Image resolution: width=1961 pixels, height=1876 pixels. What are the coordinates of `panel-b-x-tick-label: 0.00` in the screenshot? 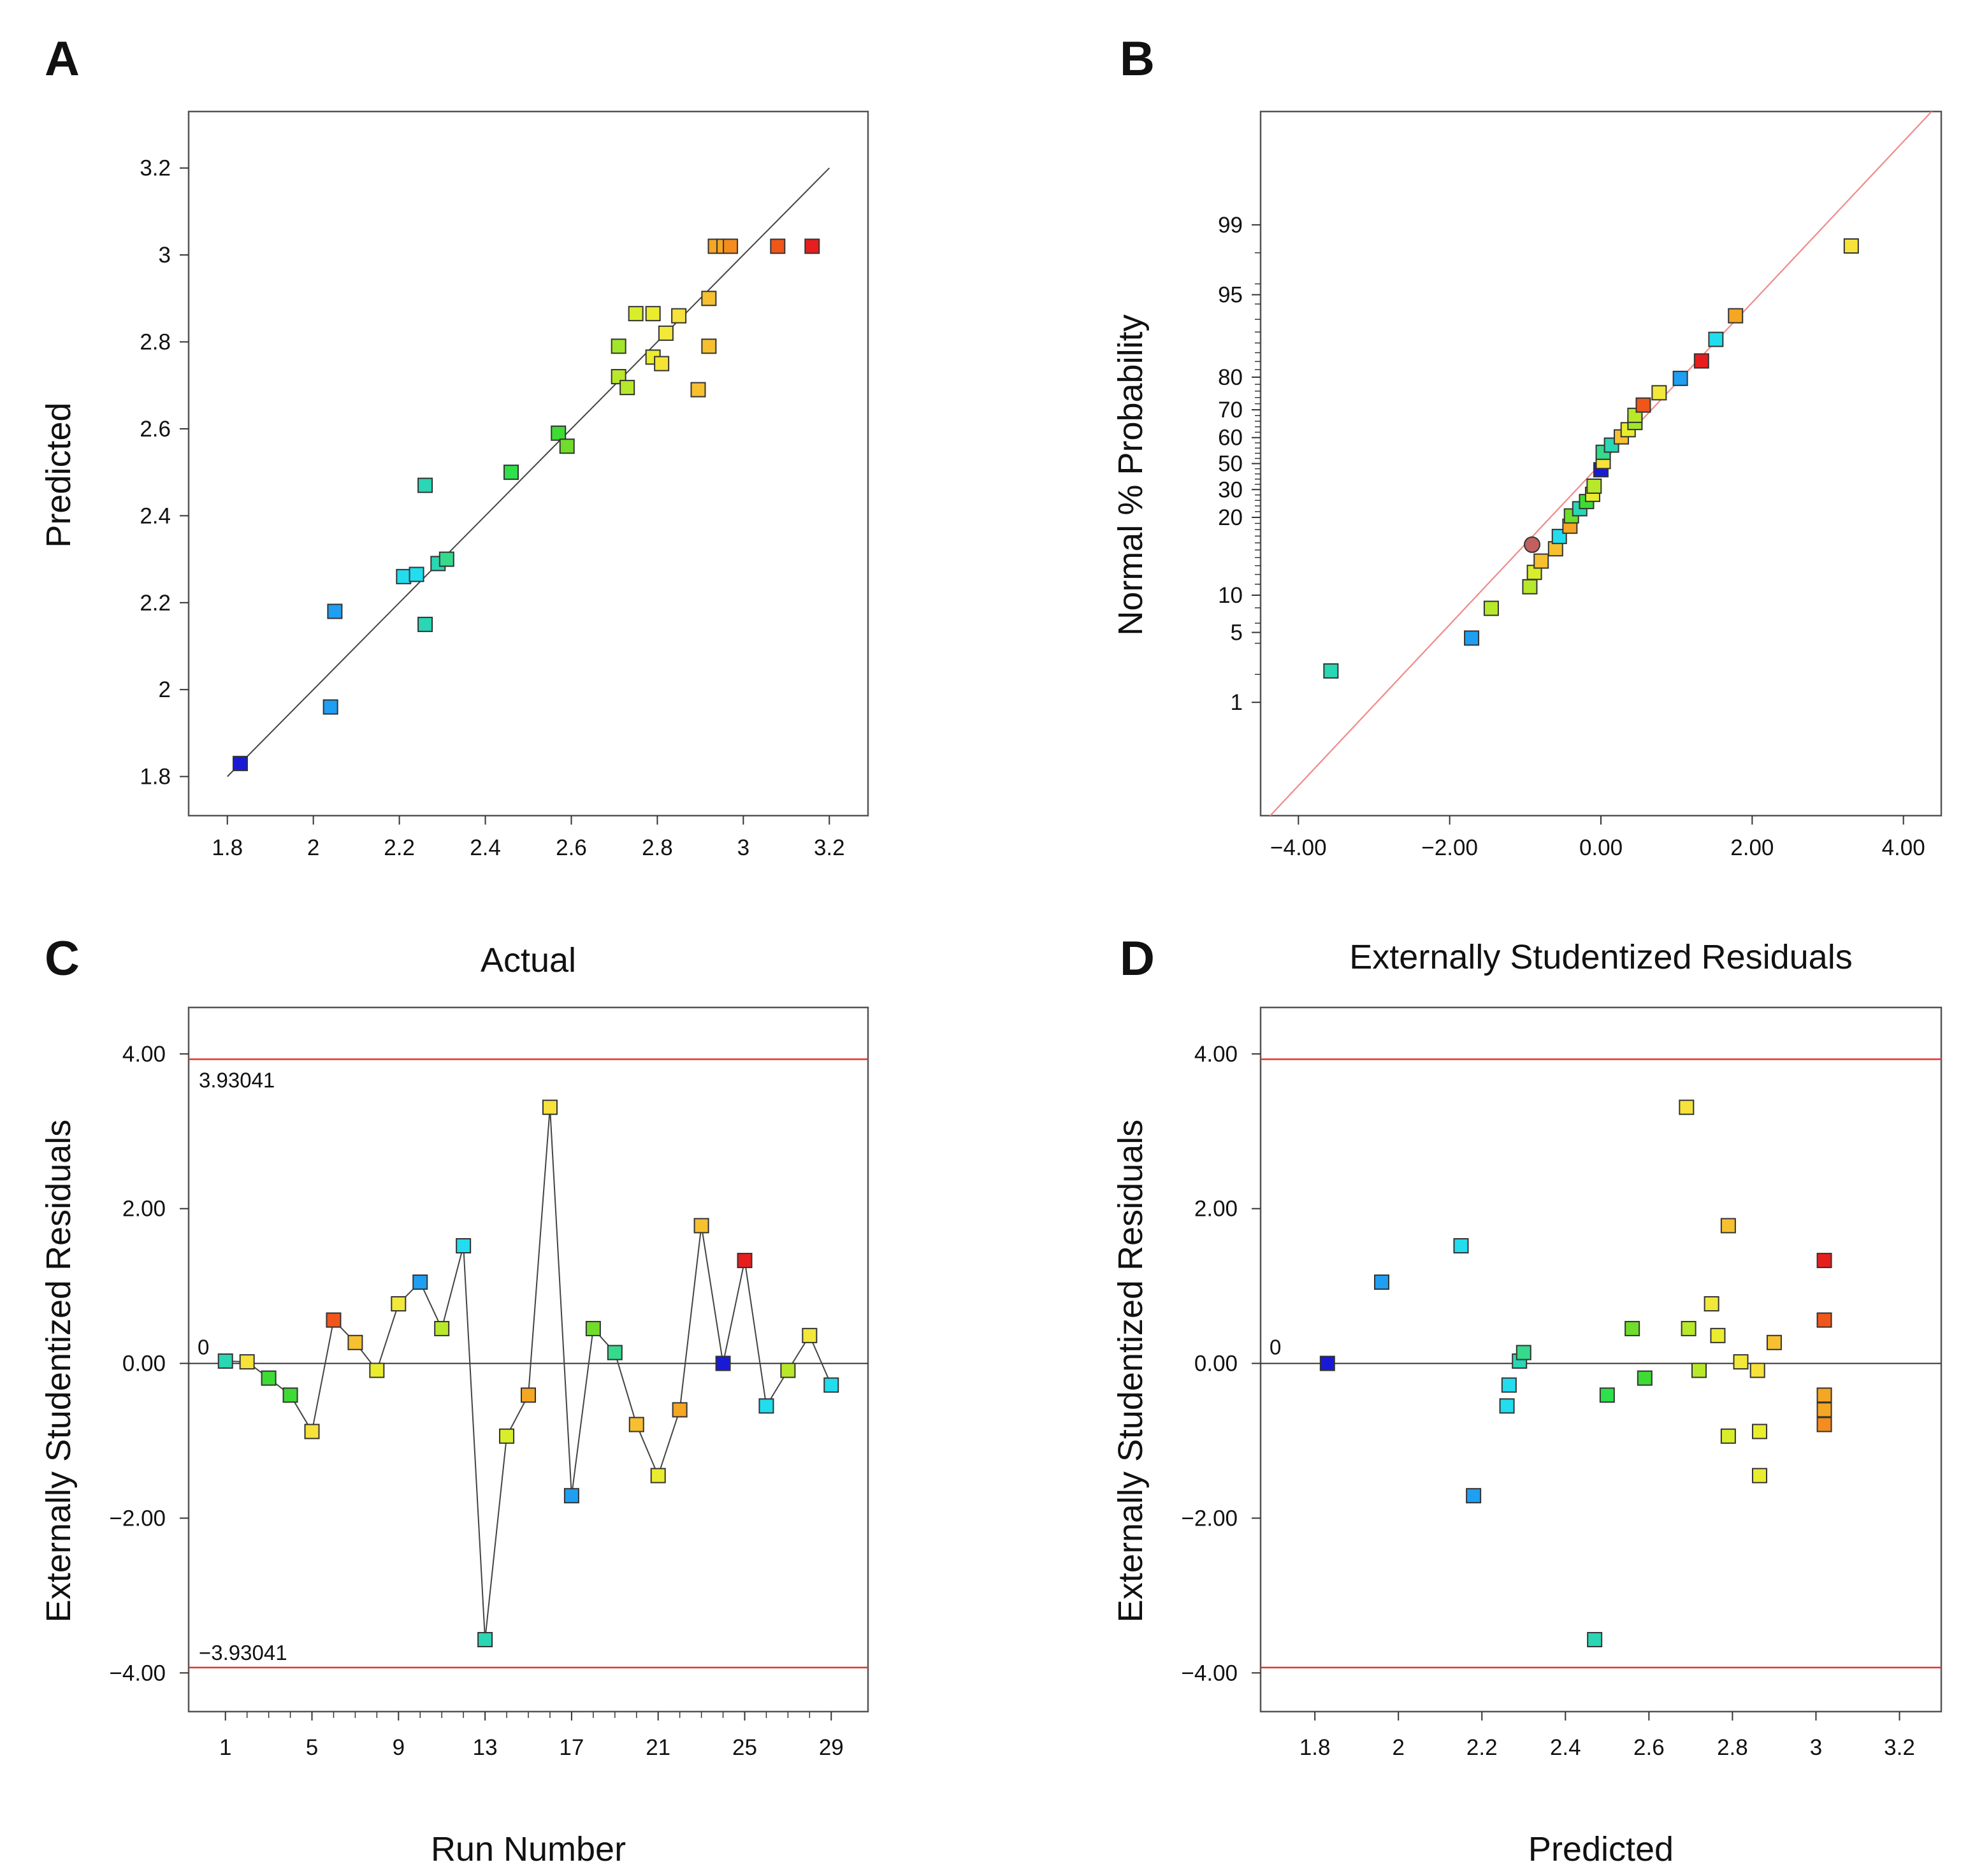 It's located at (1601, 847).